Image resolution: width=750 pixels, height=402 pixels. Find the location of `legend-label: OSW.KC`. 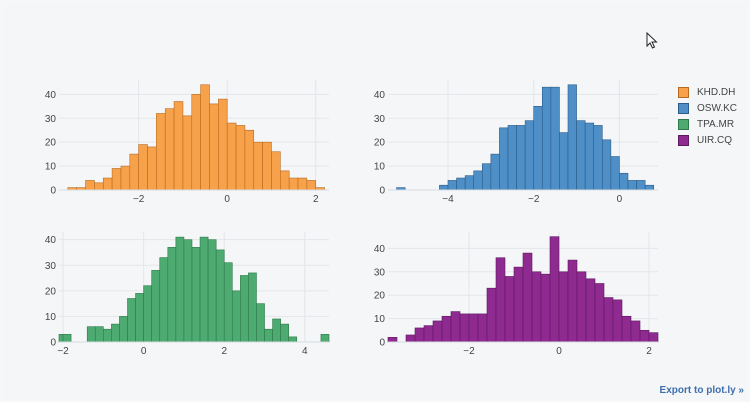

legend-label: OSW.KC is located at coordinates (717, 108).